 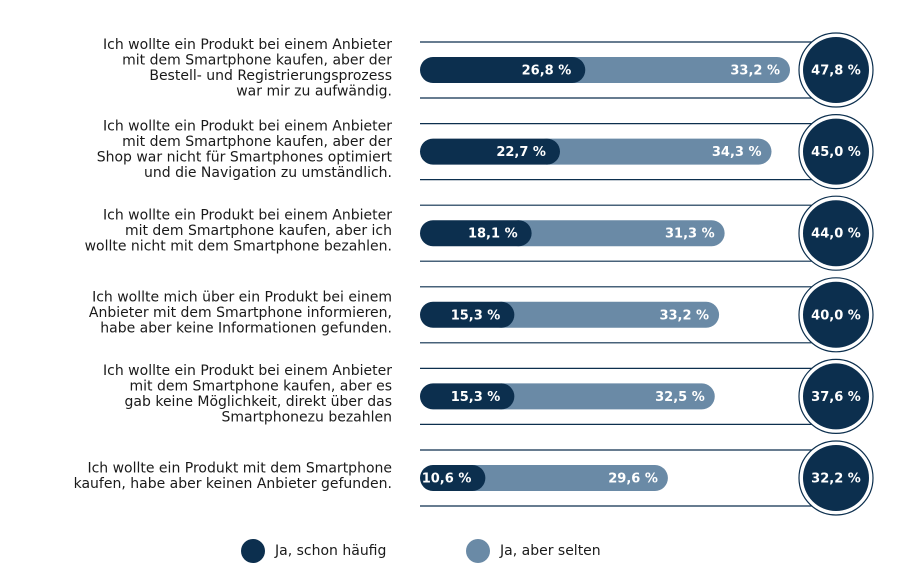 I want to click on total-label: 32,2 %, so click(x=836, y=479).